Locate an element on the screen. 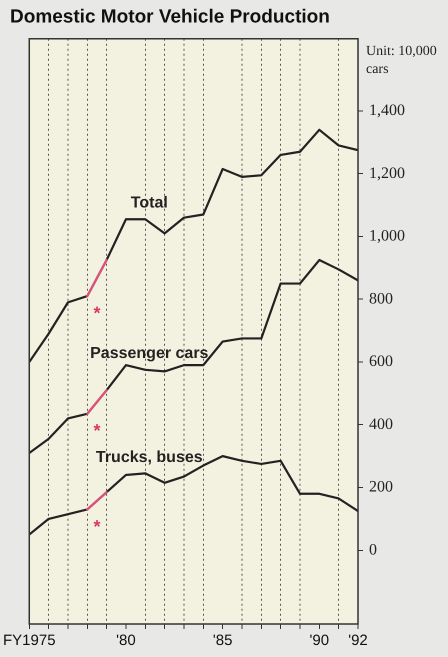 The height and width of the screenshot is (657, 448). y-tick-label: 1,200 is located at coordinates (387, 173).